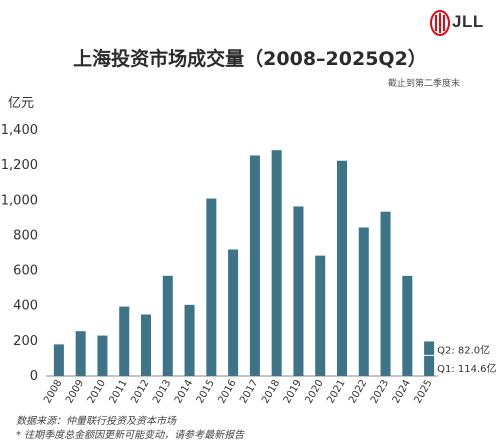 The image size is (500, 447). I want to click on bar-2017, so click(254, 265).